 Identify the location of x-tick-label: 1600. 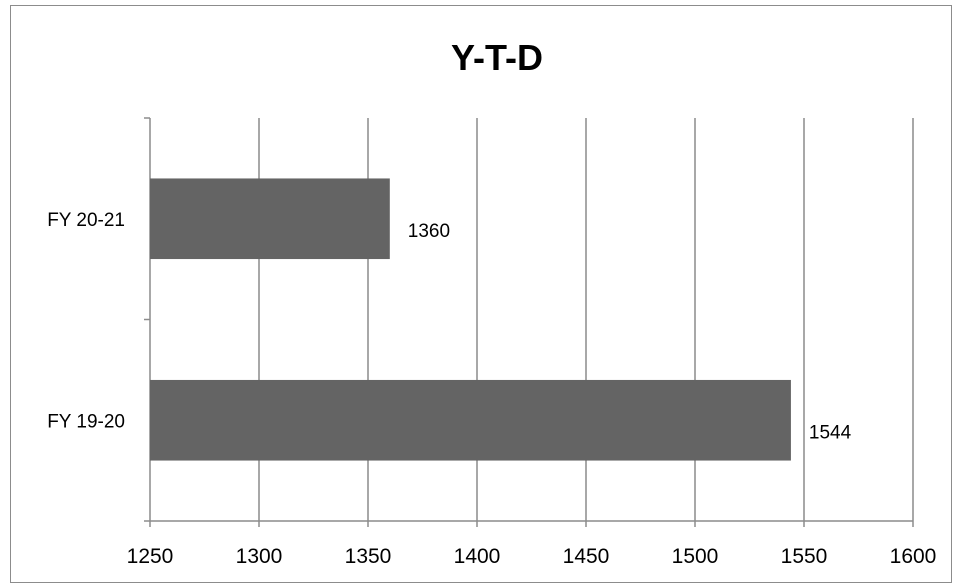
(913, 556).